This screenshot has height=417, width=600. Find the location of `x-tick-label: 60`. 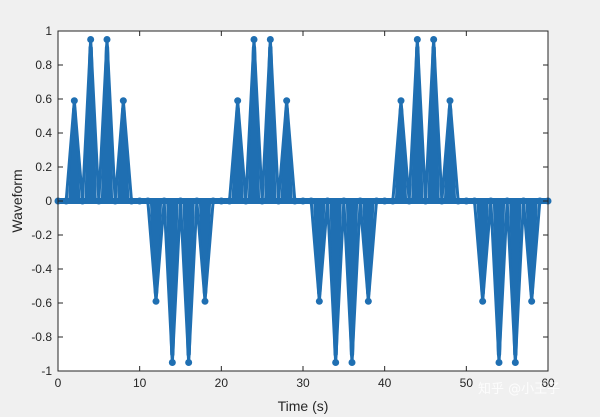

x-tick-label: 60 is located at coordinates (548, 383).